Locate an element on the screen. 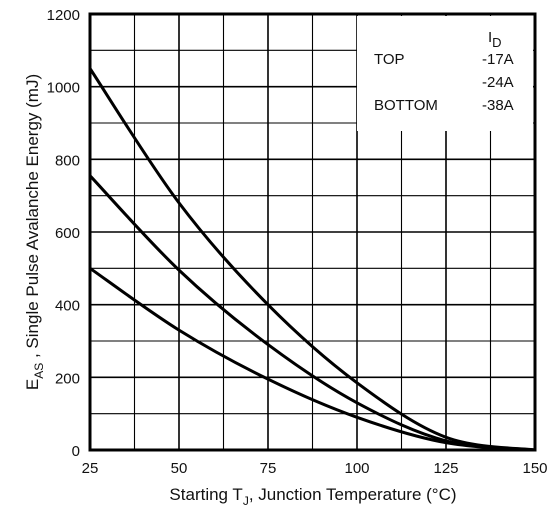 Image resolution: width=559 pixels, height=510 pixels. y-tick-label: 200 is located at coordinates (67, 378).